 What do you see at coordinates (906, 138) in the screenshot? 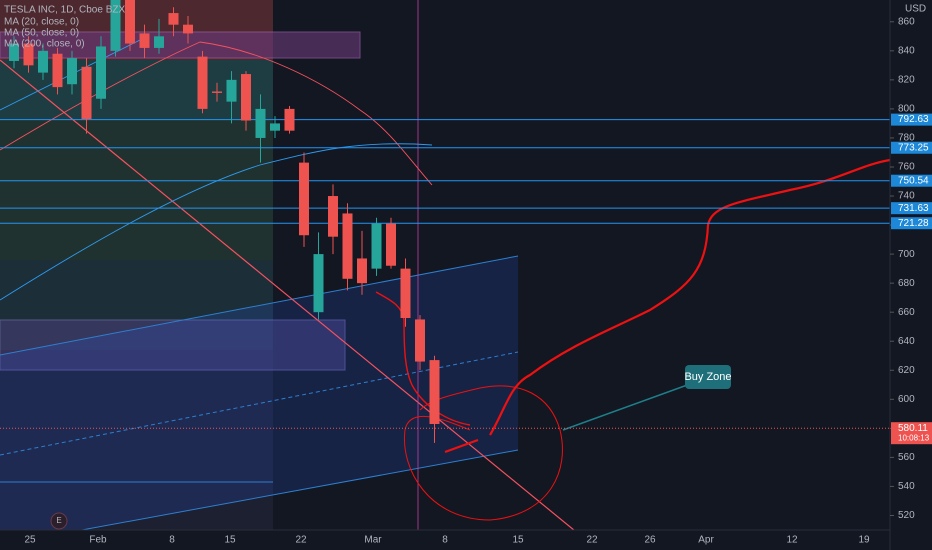
I see `y-tick-label: 780` at bounding box center [906, 138].